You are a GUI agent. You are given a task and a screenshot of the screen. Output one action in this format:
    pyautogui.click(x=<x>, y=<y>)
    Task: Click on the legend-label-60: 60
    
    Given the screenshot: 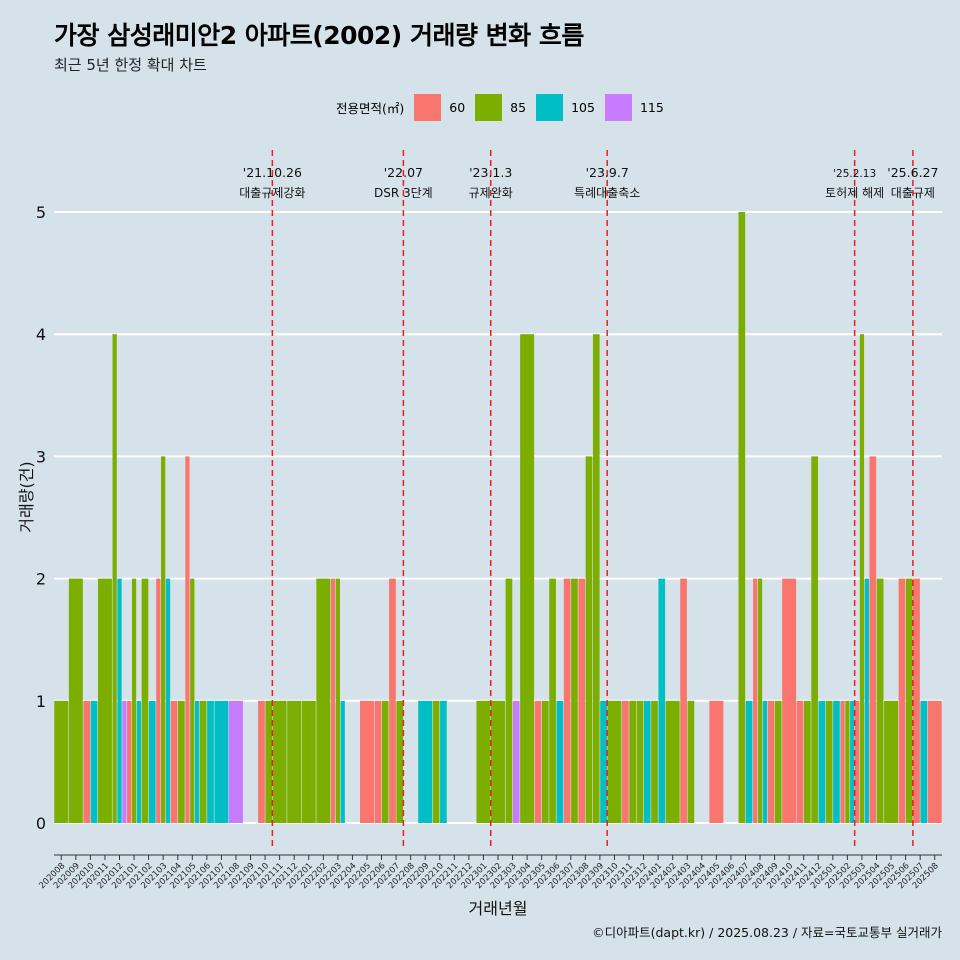 What is the action you would take?
    pyautogui.click(x=457, y=107)
    